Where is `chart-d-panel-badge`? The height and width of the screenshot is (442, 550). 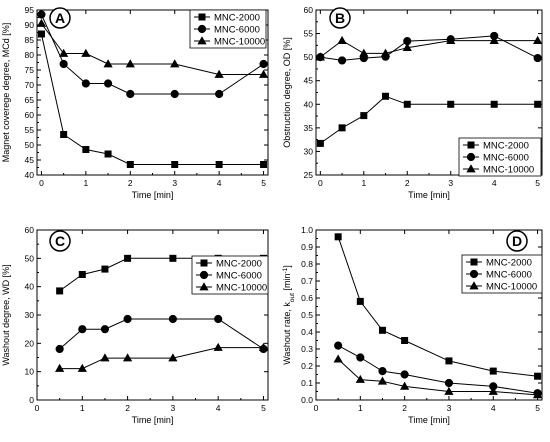
chart-d-panel-badge is located at coordinates (517, 241).